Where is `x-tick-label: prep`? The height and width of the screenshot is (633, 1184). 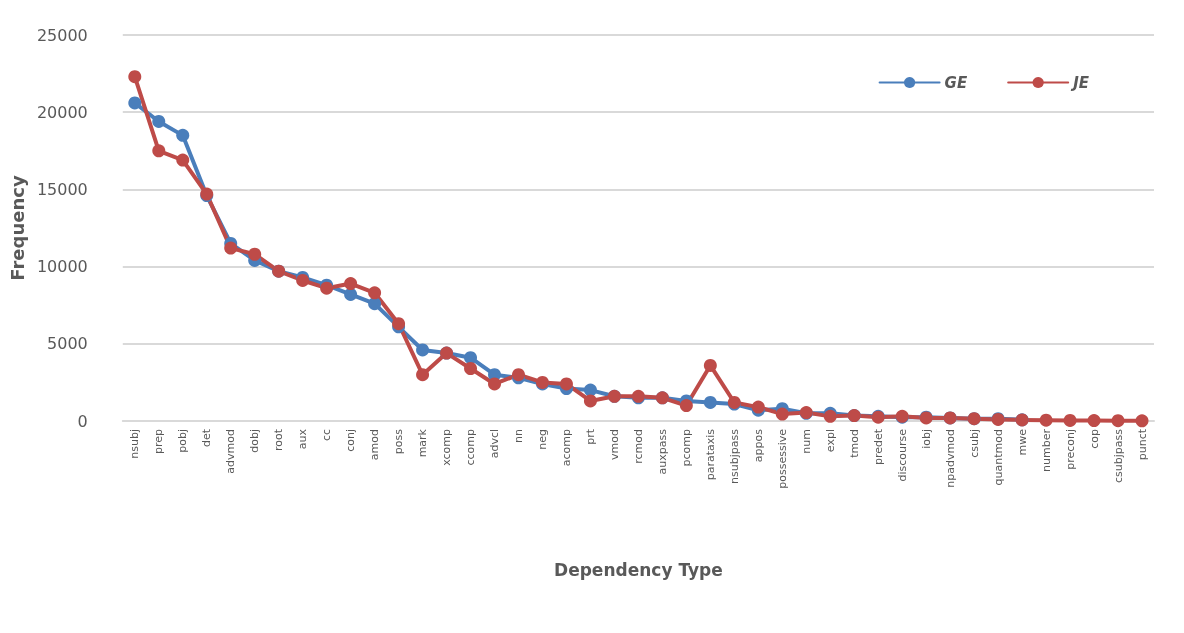 x-tick-label: prep is located at coordinates (159, 441).